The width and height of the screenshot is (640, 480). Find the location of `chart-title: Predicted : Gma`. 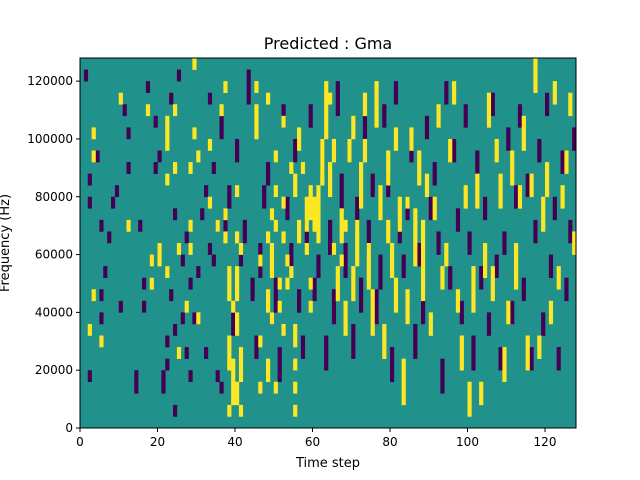

chart-title: Predicted : Gma is located at coordinates (328, 43).